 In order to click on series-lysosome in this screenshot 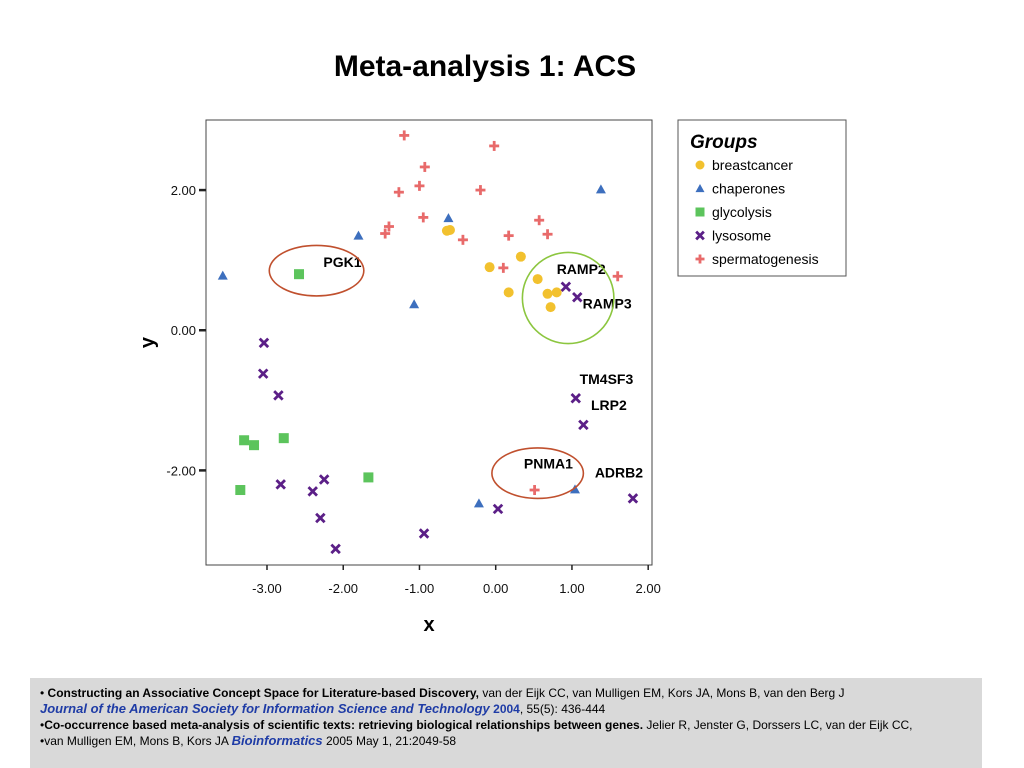, I will do `click(448, 418)`.